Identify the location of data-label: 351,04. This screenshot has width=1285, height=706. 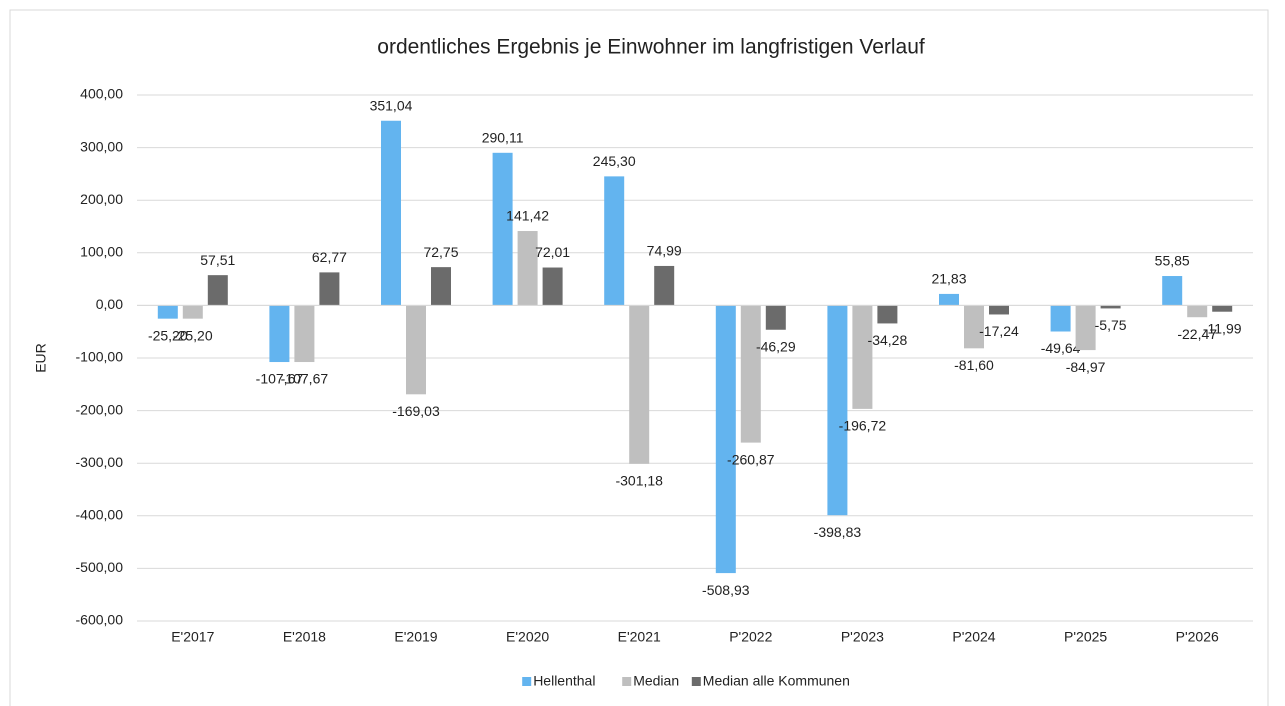
(391, 105).